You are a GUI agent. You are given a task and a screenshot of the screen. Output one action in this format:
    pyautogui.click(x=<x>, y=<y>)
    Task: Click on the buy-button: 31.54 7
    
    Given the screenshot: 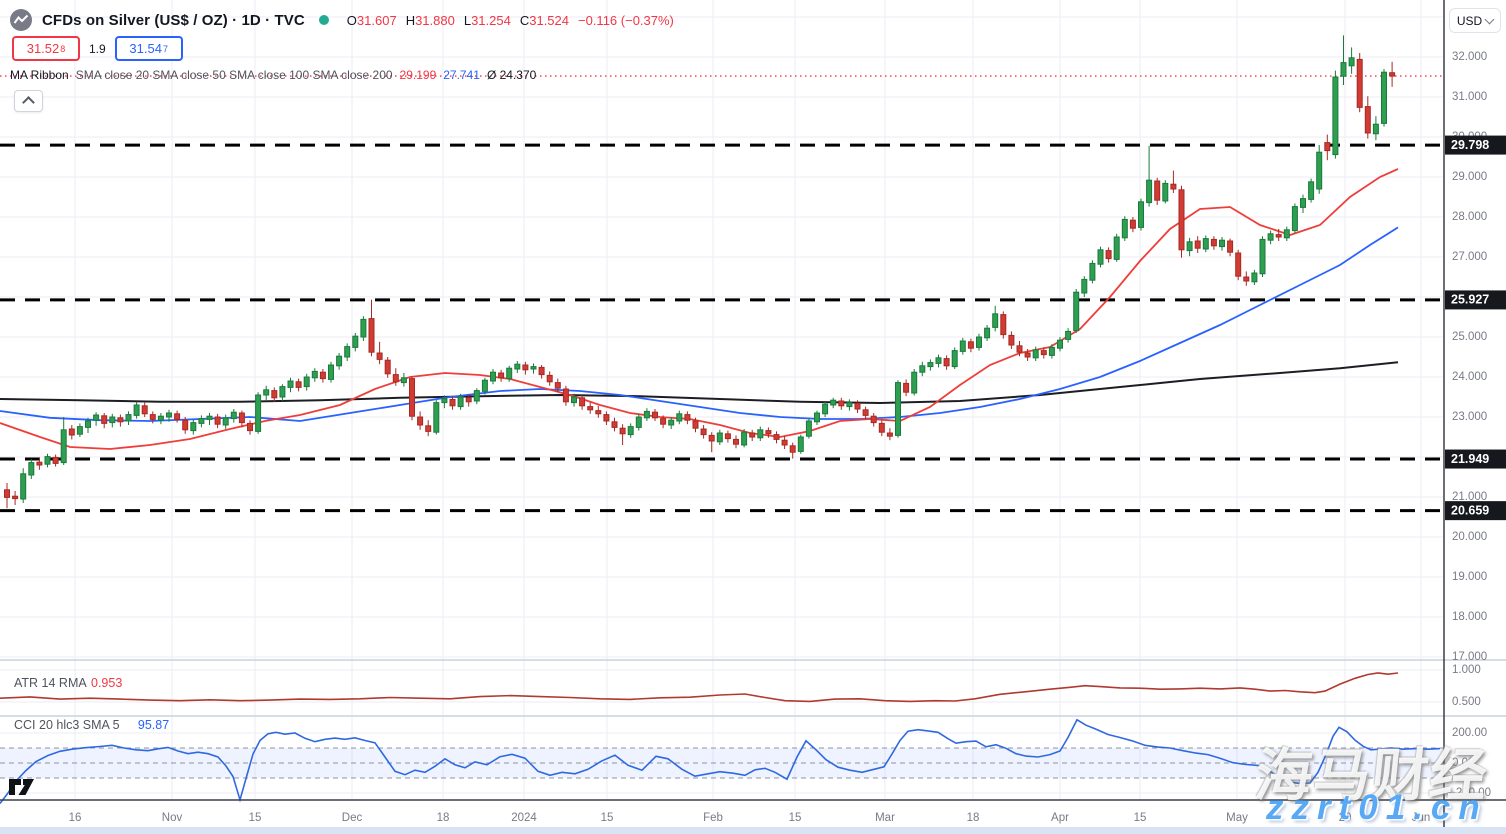 What is the action you would take?
    pyautogui.click(x=148, y=48)
    